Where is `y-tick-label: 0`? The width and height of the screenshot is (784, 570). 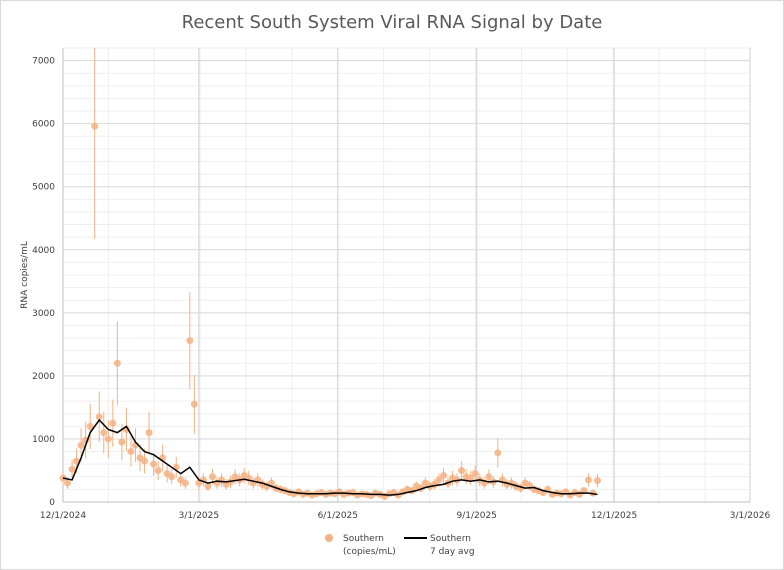 y-tick-label: 0 is located at coordinates (52, 503).